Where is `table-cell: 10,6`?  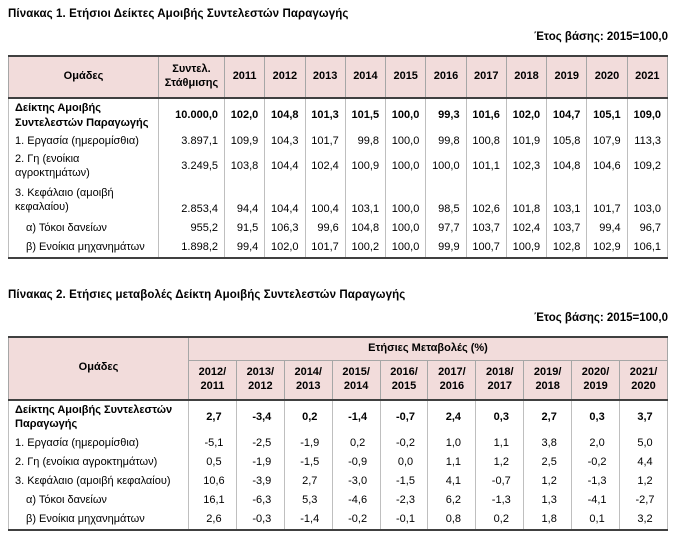 table-cell: 10,6 is located at coordinates (212, 481).